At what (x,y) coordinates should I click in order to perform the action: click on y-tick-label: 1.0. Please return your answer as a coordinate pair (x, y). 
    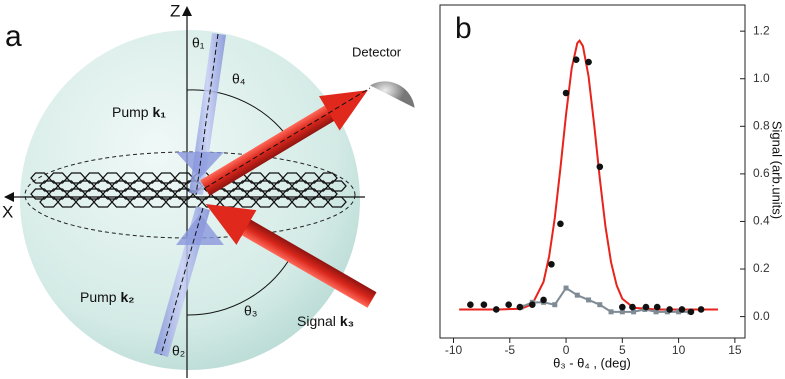
    Looking at the image, I should click on (761, 78).